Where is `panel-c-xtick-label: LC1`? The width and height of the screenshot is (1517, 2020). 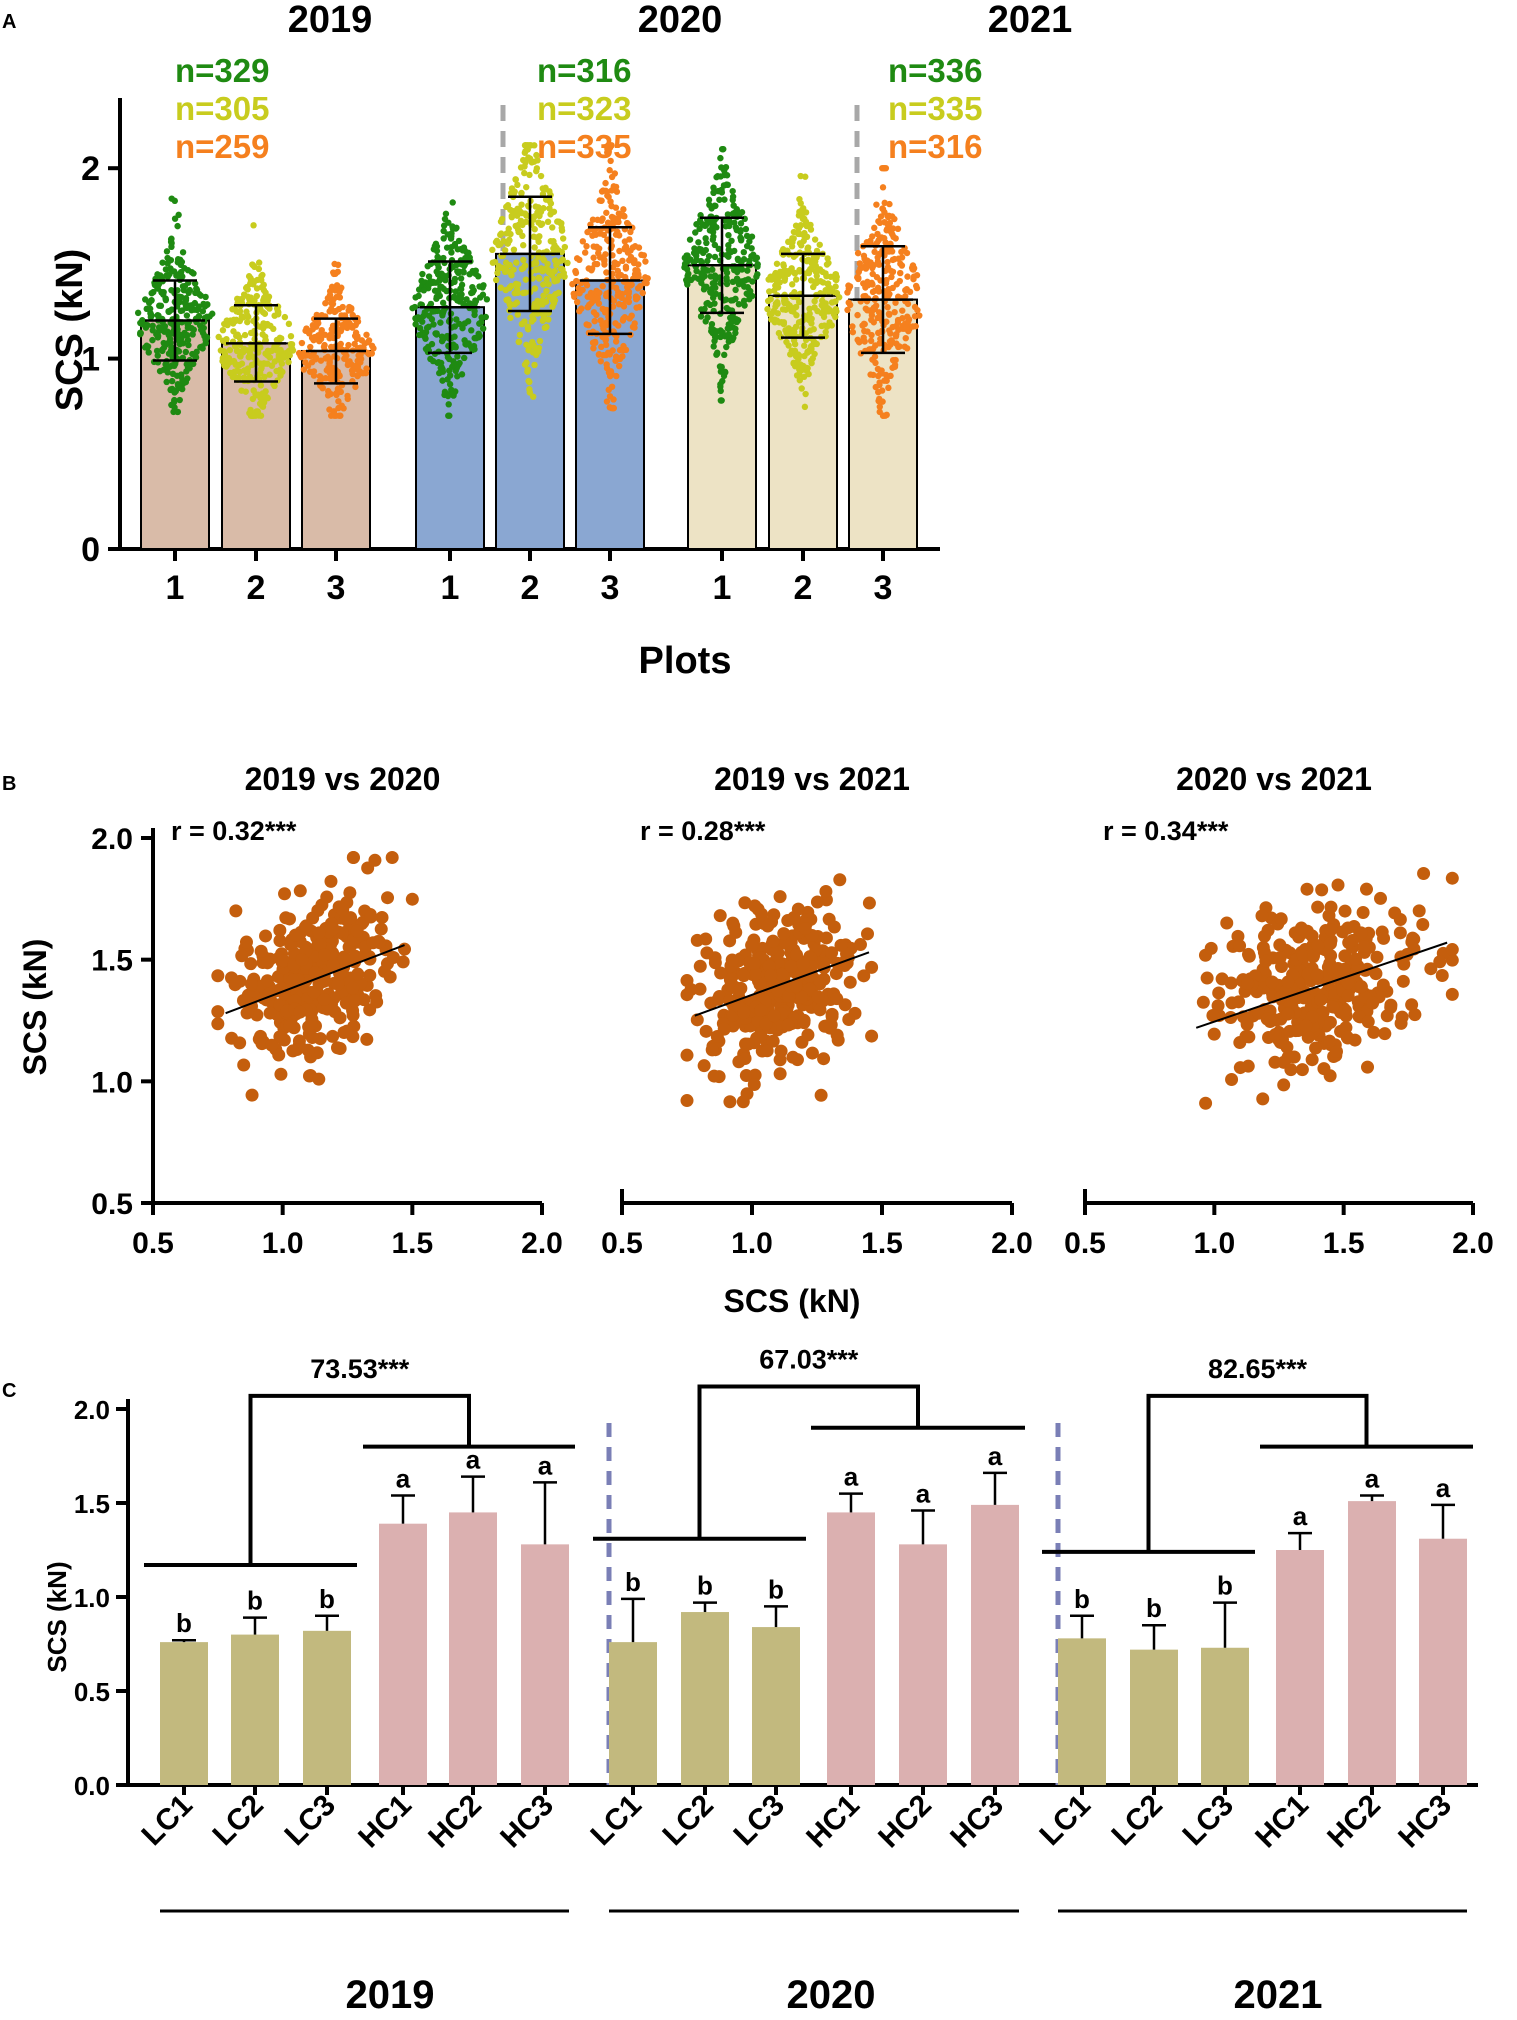 panel-c-xtick-label: LC1 is located at coordinates (616, 1820).